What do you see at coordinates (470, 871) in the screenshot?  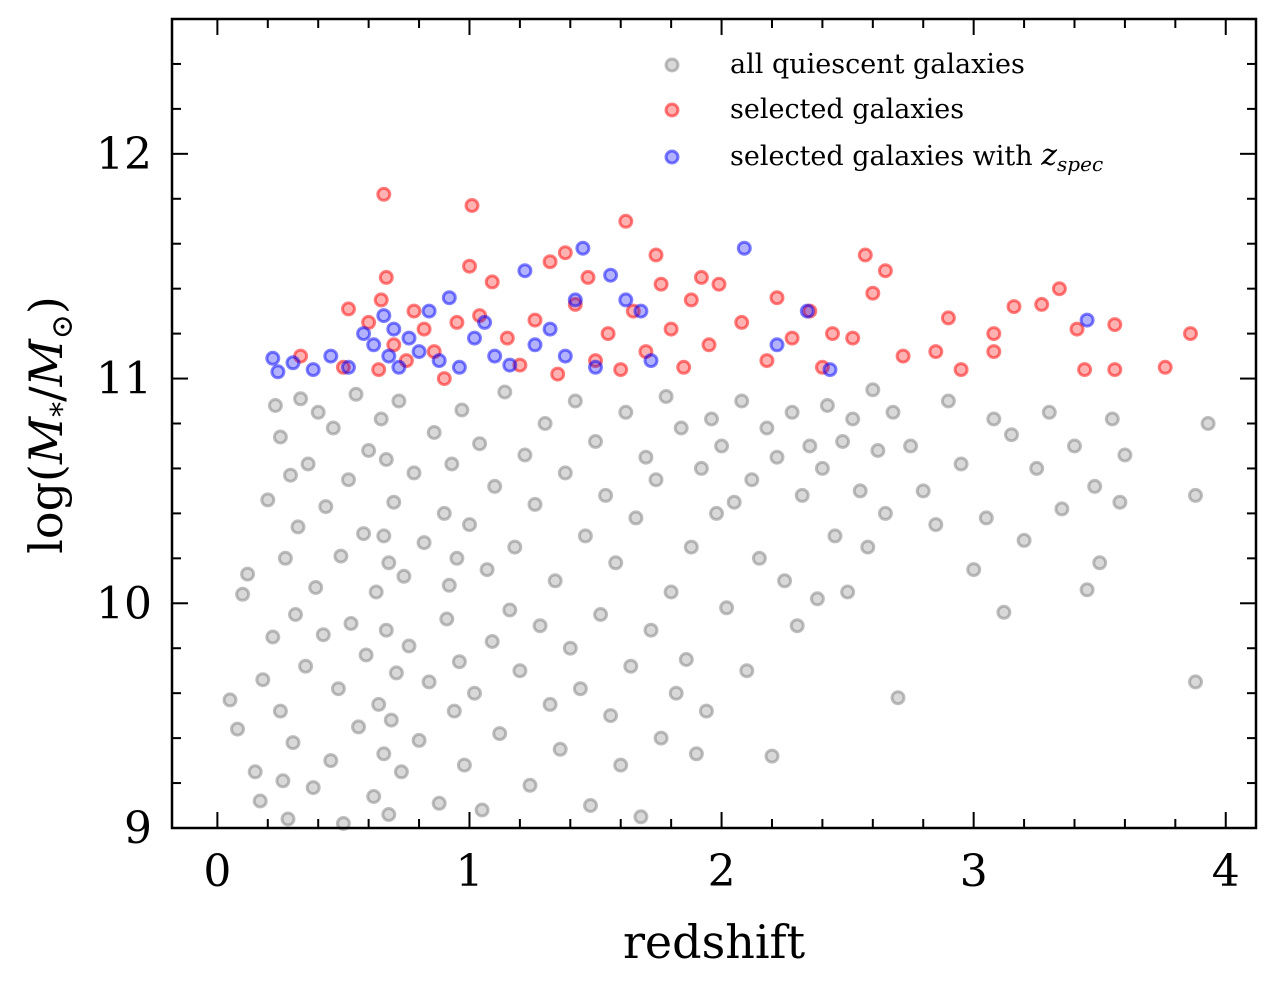 I see `x-tick-label: 1` at bounding box center [470, 871].